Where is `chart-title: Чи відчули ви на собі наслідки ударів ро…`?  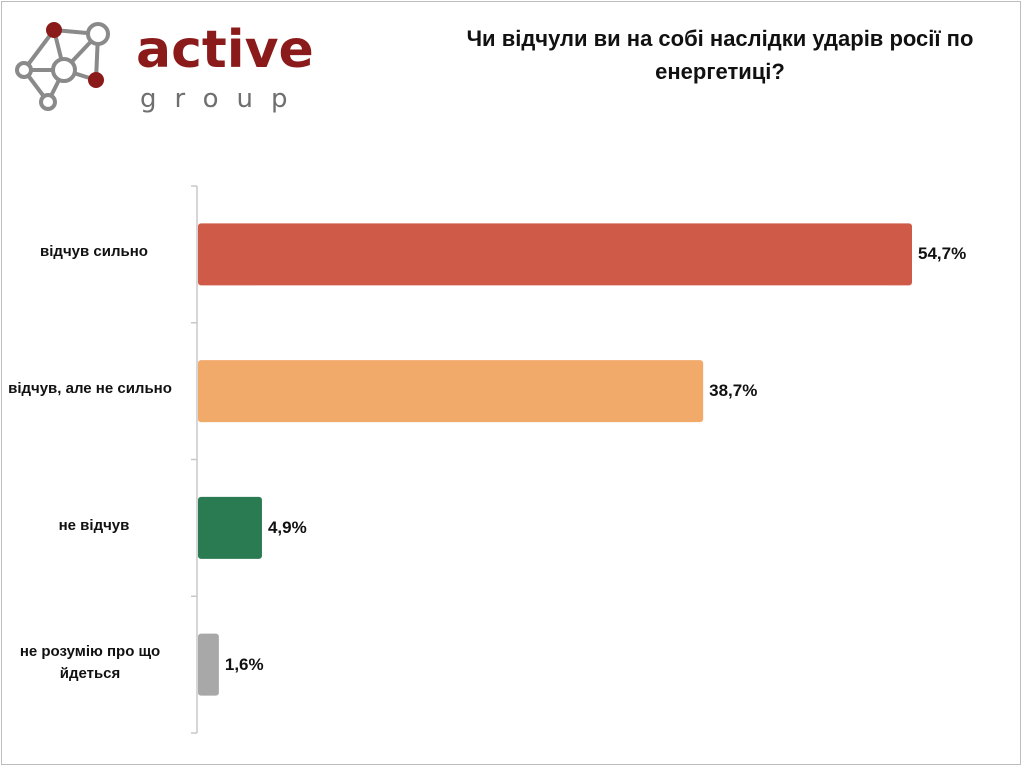
chart-title: Чи відчули ви на собі наслідки ударів ро… is located at coordinates (720, 55).